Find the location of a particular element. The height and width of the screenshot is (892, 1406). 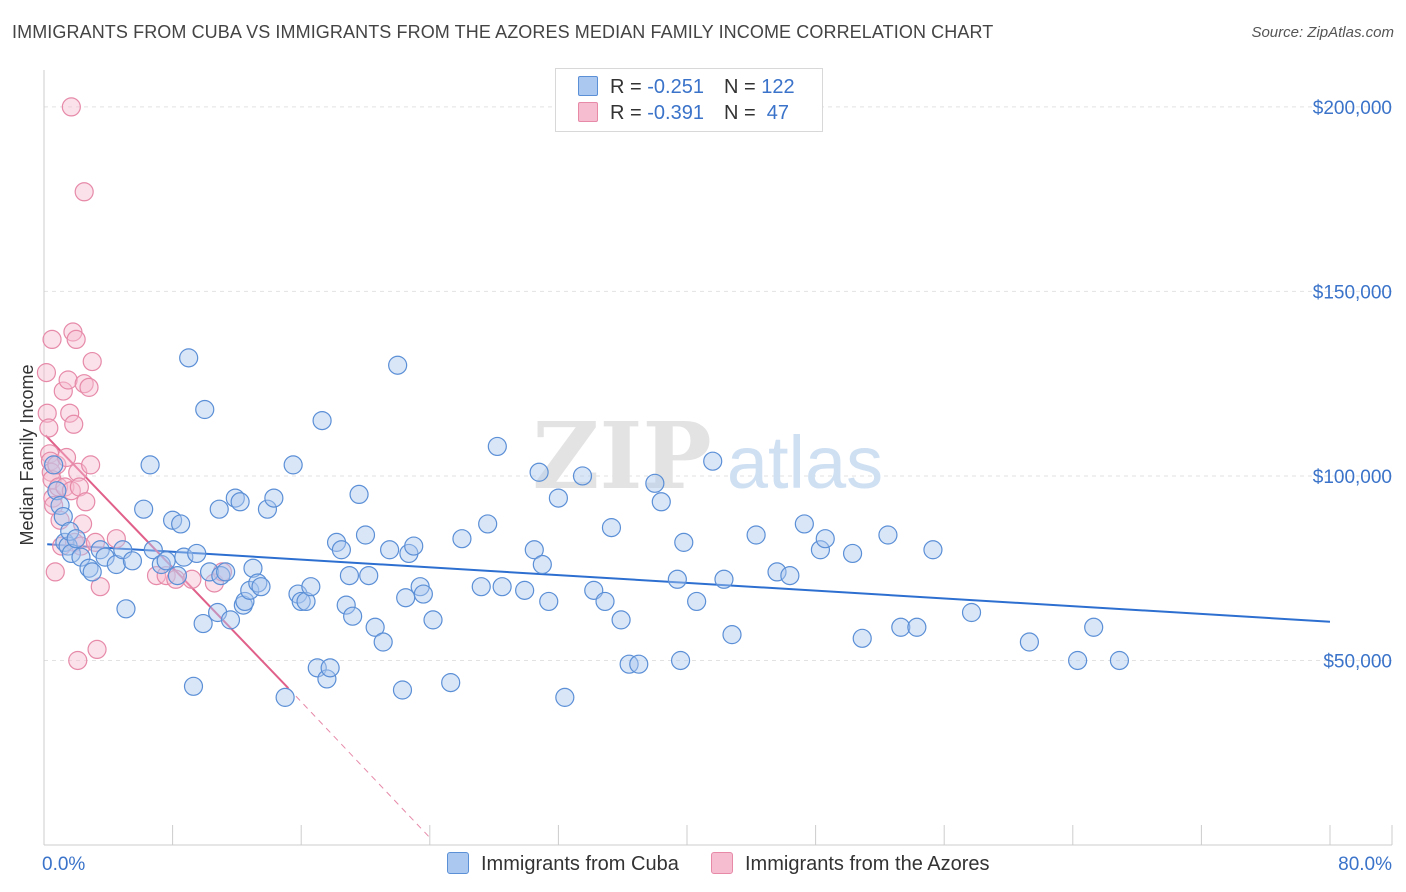

watermark: ZIP atlas is located at coordinates (707, 456).